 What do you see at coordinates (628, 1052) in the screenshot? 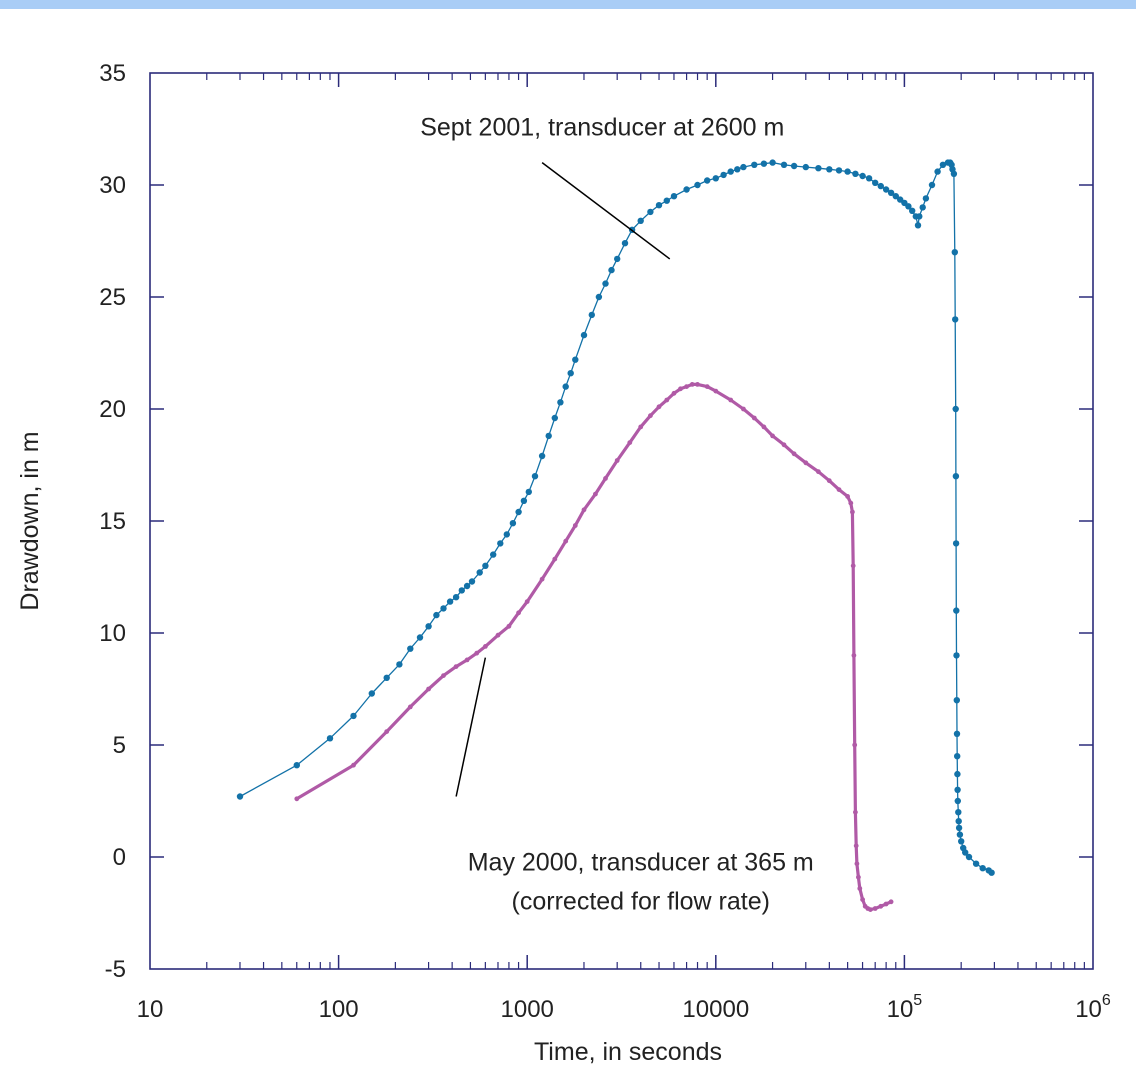
I see `x-axis-title: Time, in seconds` at bounding box center [628, 1052].